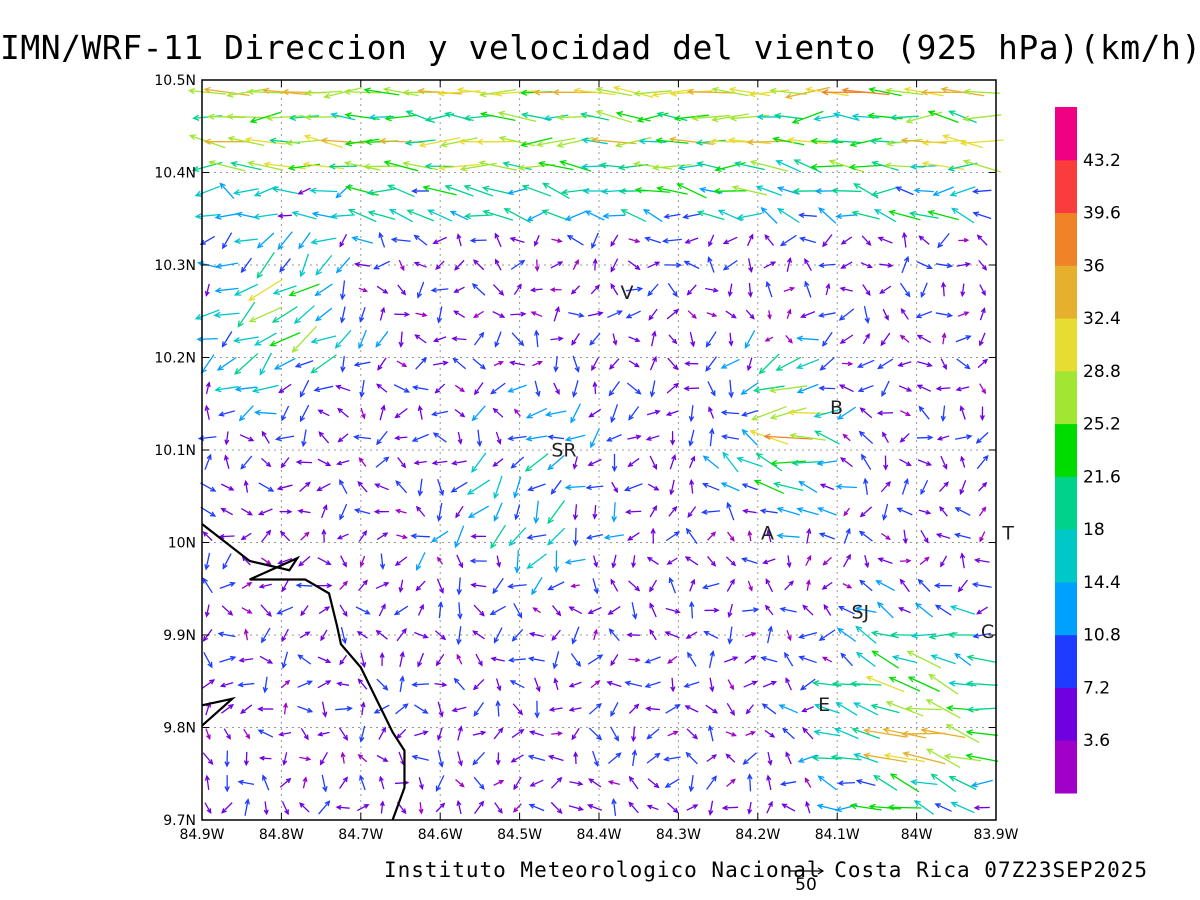 Image resolution: width=1200 pixels, height=900 pixels. I want to click on y-tick-label: 10N, so click(182, 544).